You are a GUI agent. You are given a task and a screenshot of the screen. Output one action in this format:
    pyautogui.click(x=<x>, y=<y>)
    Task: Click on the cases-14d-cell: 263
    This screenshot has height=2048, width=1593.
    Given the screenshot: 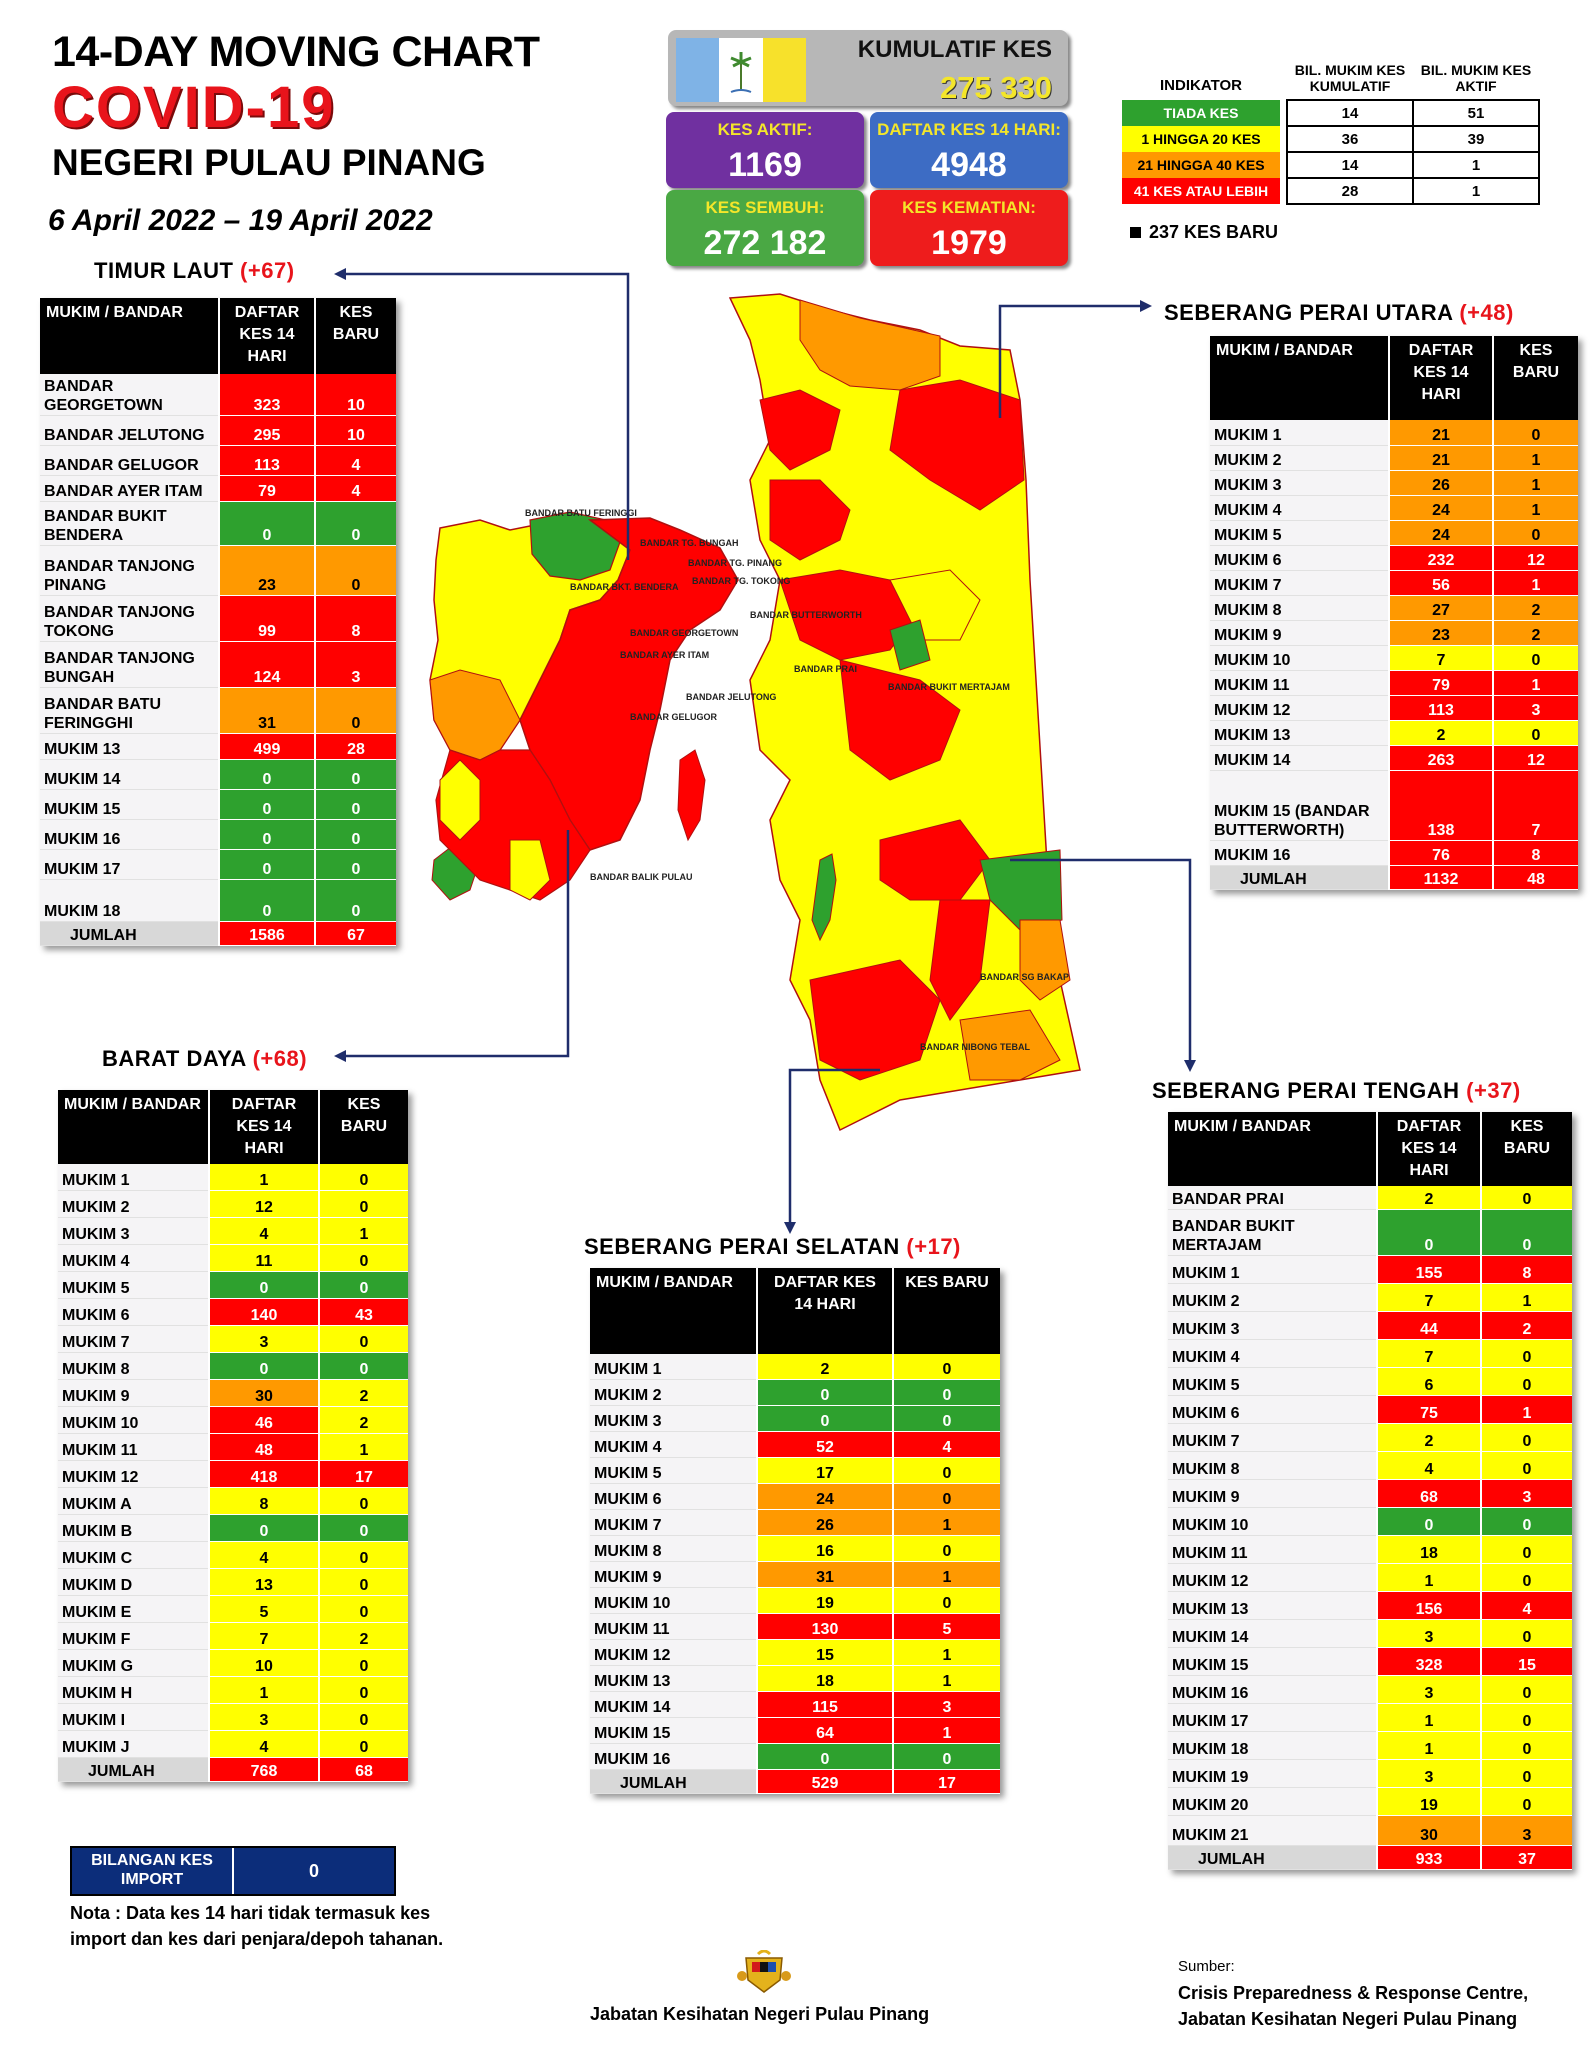 What is the action you would take?
    pyautogui.click(x=1440, y=758)
    